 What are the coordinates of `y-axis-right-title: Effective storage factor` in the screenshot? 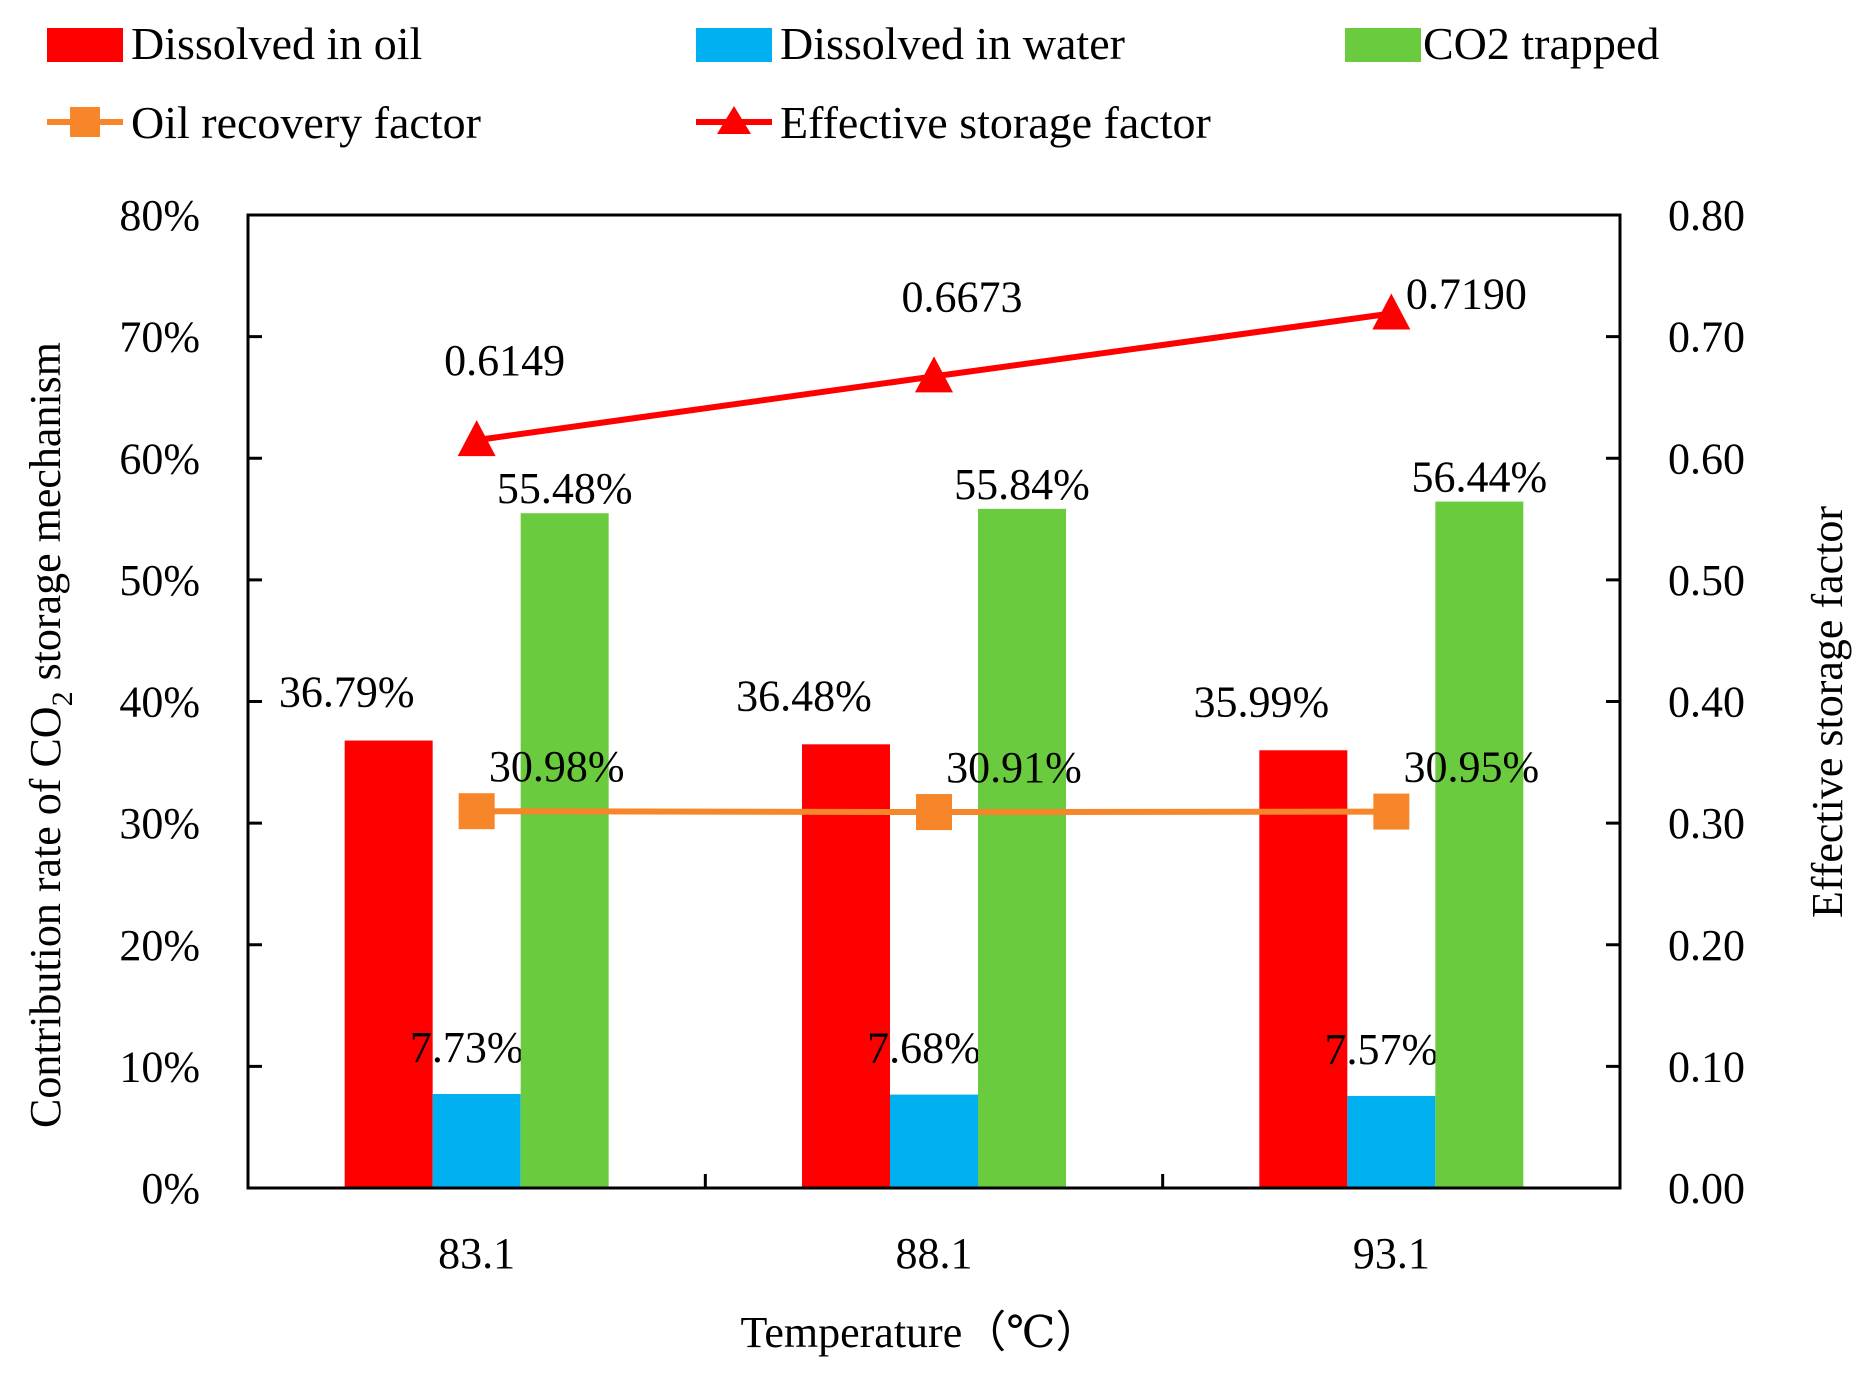 It's located at (1827, 712).